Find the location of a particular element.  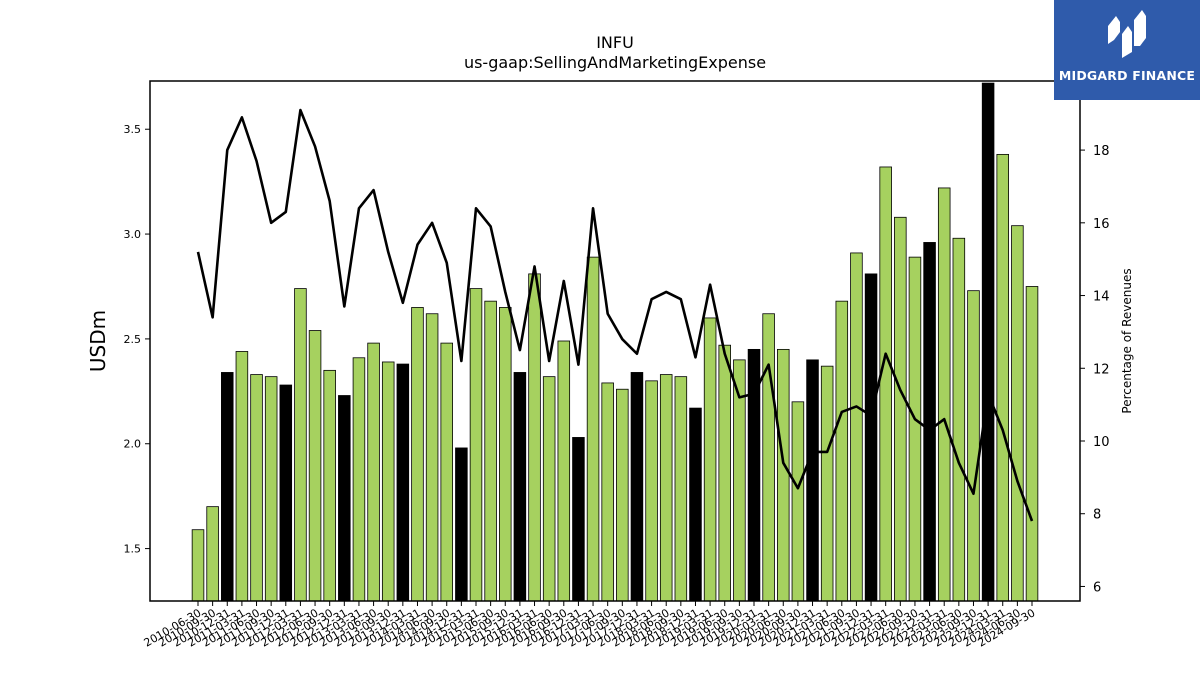

y2-tick-label: 6 is located at coordinates (1097, 587).